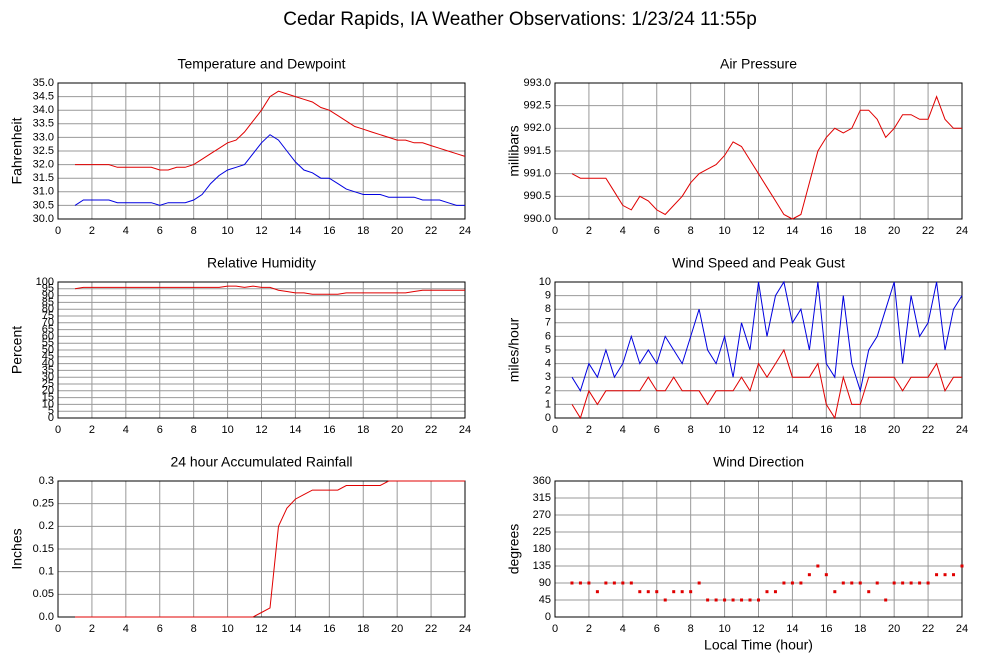  I want to click on y-tick-label: 993.0, so click(537, 83).